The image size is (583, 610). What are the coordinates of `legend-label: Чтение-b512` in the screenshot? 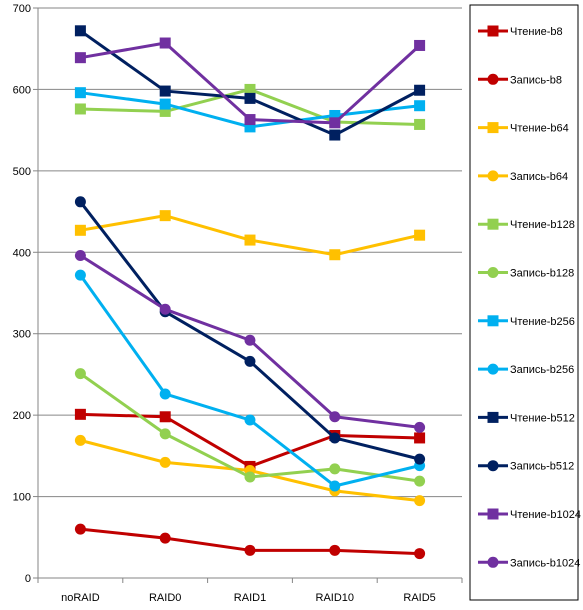 It's located at (542, 418).